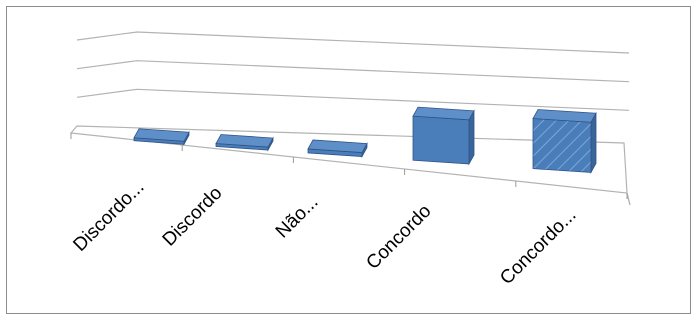 The height and width of the screenshot is (320, 699). Describe the element at coordinates (398, 237) in the screenshot. I see `category-label-4: Concordo` at that location.